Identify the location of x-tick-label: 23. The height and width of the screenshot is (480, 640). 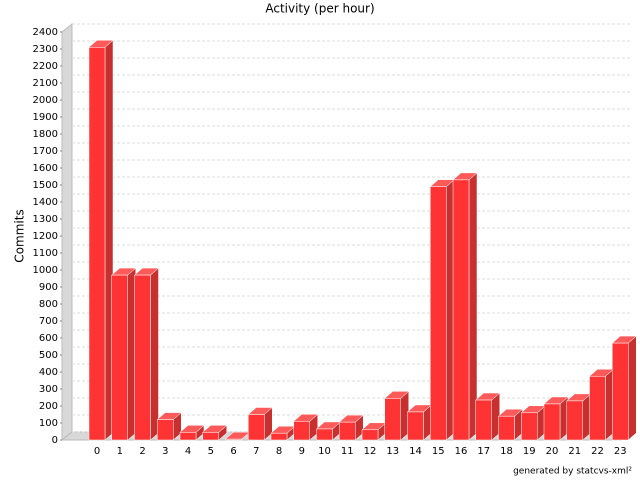
(620, 451).